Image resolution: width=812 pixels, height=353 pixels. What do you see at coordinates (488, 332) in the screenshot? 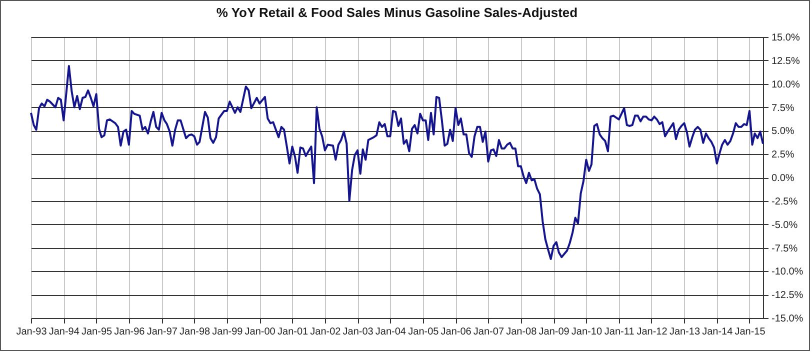
I see `x-tick-label: Jan-07` at bounding box center [488, 332].